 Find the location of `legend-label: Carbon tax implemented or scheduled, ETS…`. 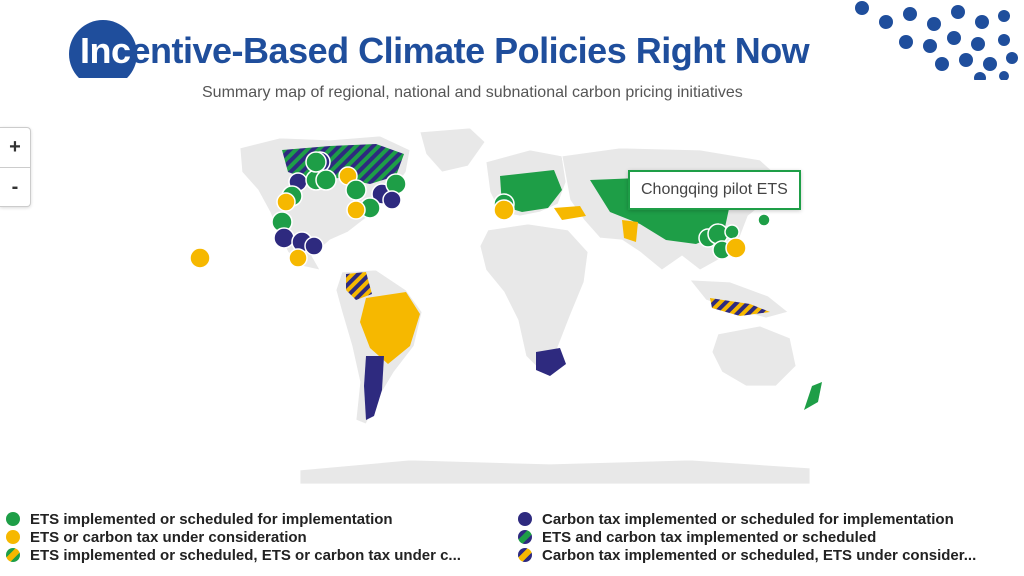

legend-label: Carbon tax implemented or scheduled, ETS… is located at coordinates (759, 555).